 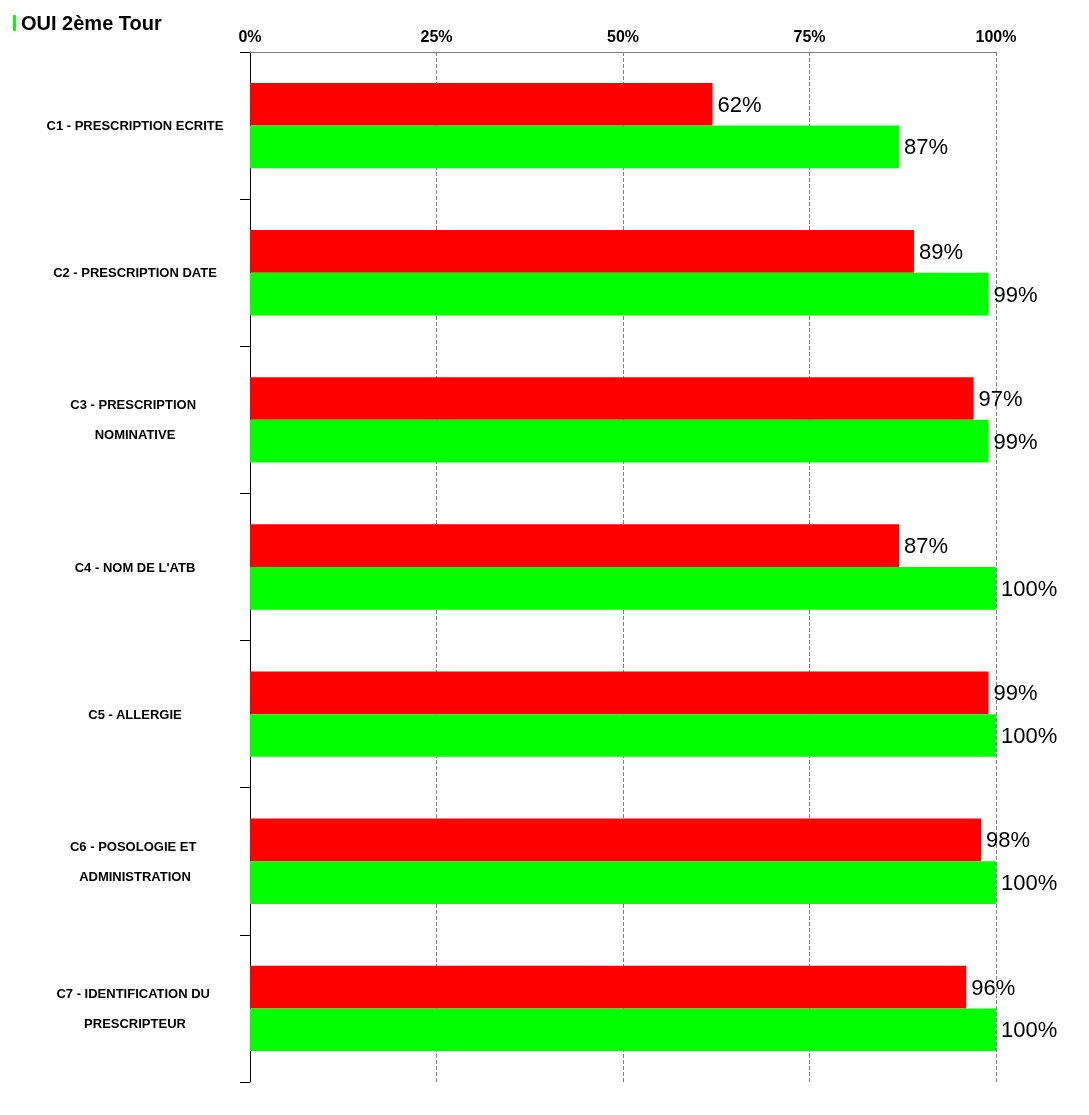 I want to click on y-tick-label: C5 - ALLERGIE, so click(x=135, y=714).